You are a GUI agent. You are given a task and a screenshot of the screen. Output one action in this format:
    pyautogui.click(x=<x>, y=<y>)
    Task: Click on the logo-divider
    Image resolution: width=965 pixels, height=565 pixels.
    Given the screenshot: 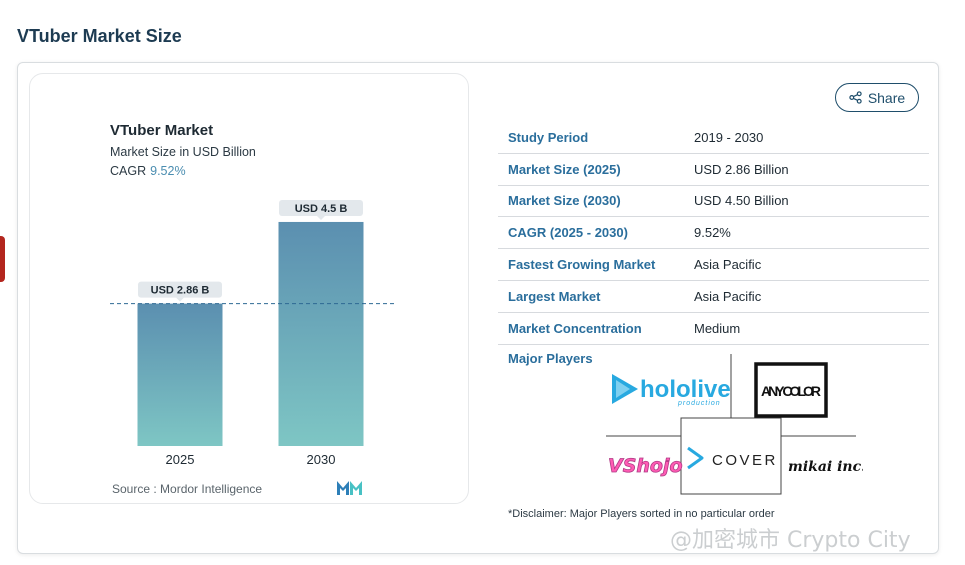 What is the action you would take?
    pyautogui.click(x=731, y=456)
    